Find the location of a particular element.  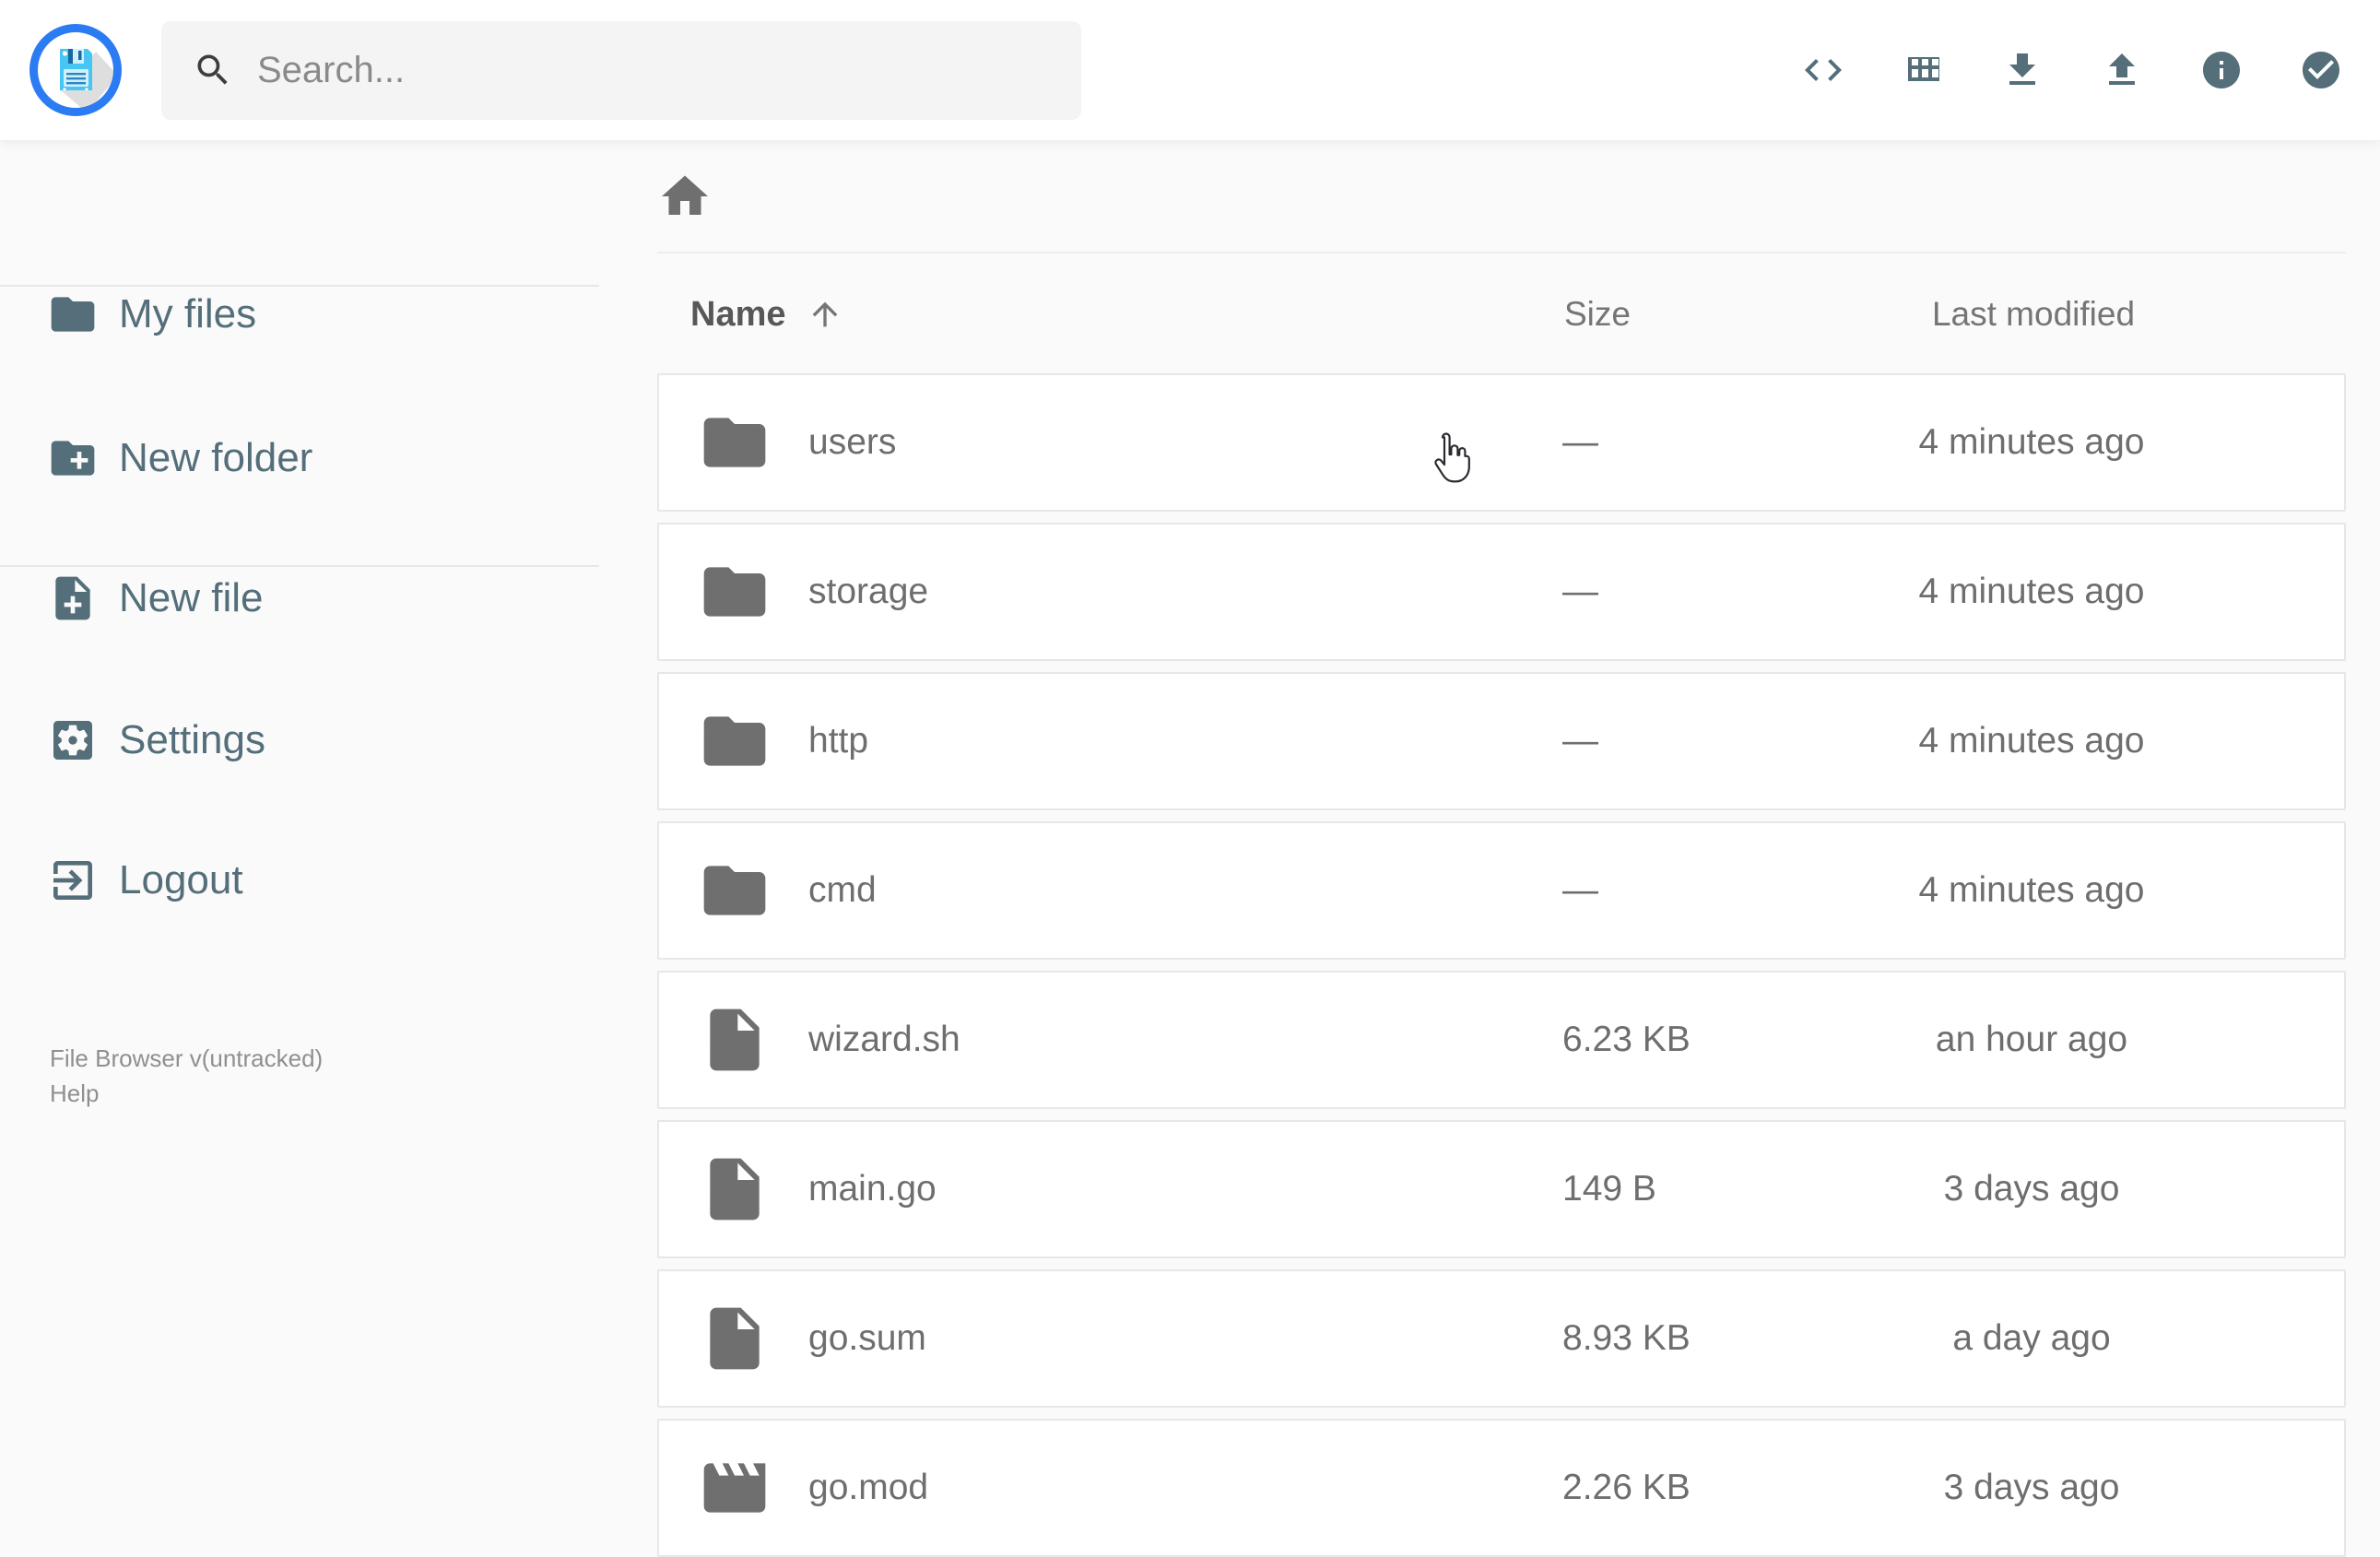

app-header is located at coordinates (1190, 71).